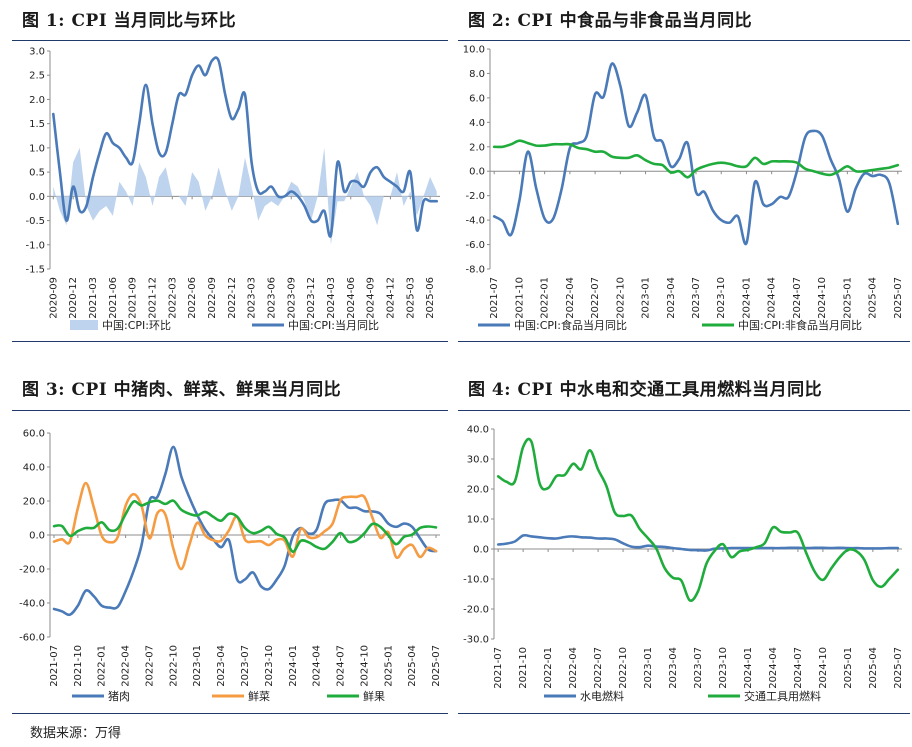 The height and width of the screenshot is (747, 912). I want to click on y-tick-label: -1.5, so click(35, 270).